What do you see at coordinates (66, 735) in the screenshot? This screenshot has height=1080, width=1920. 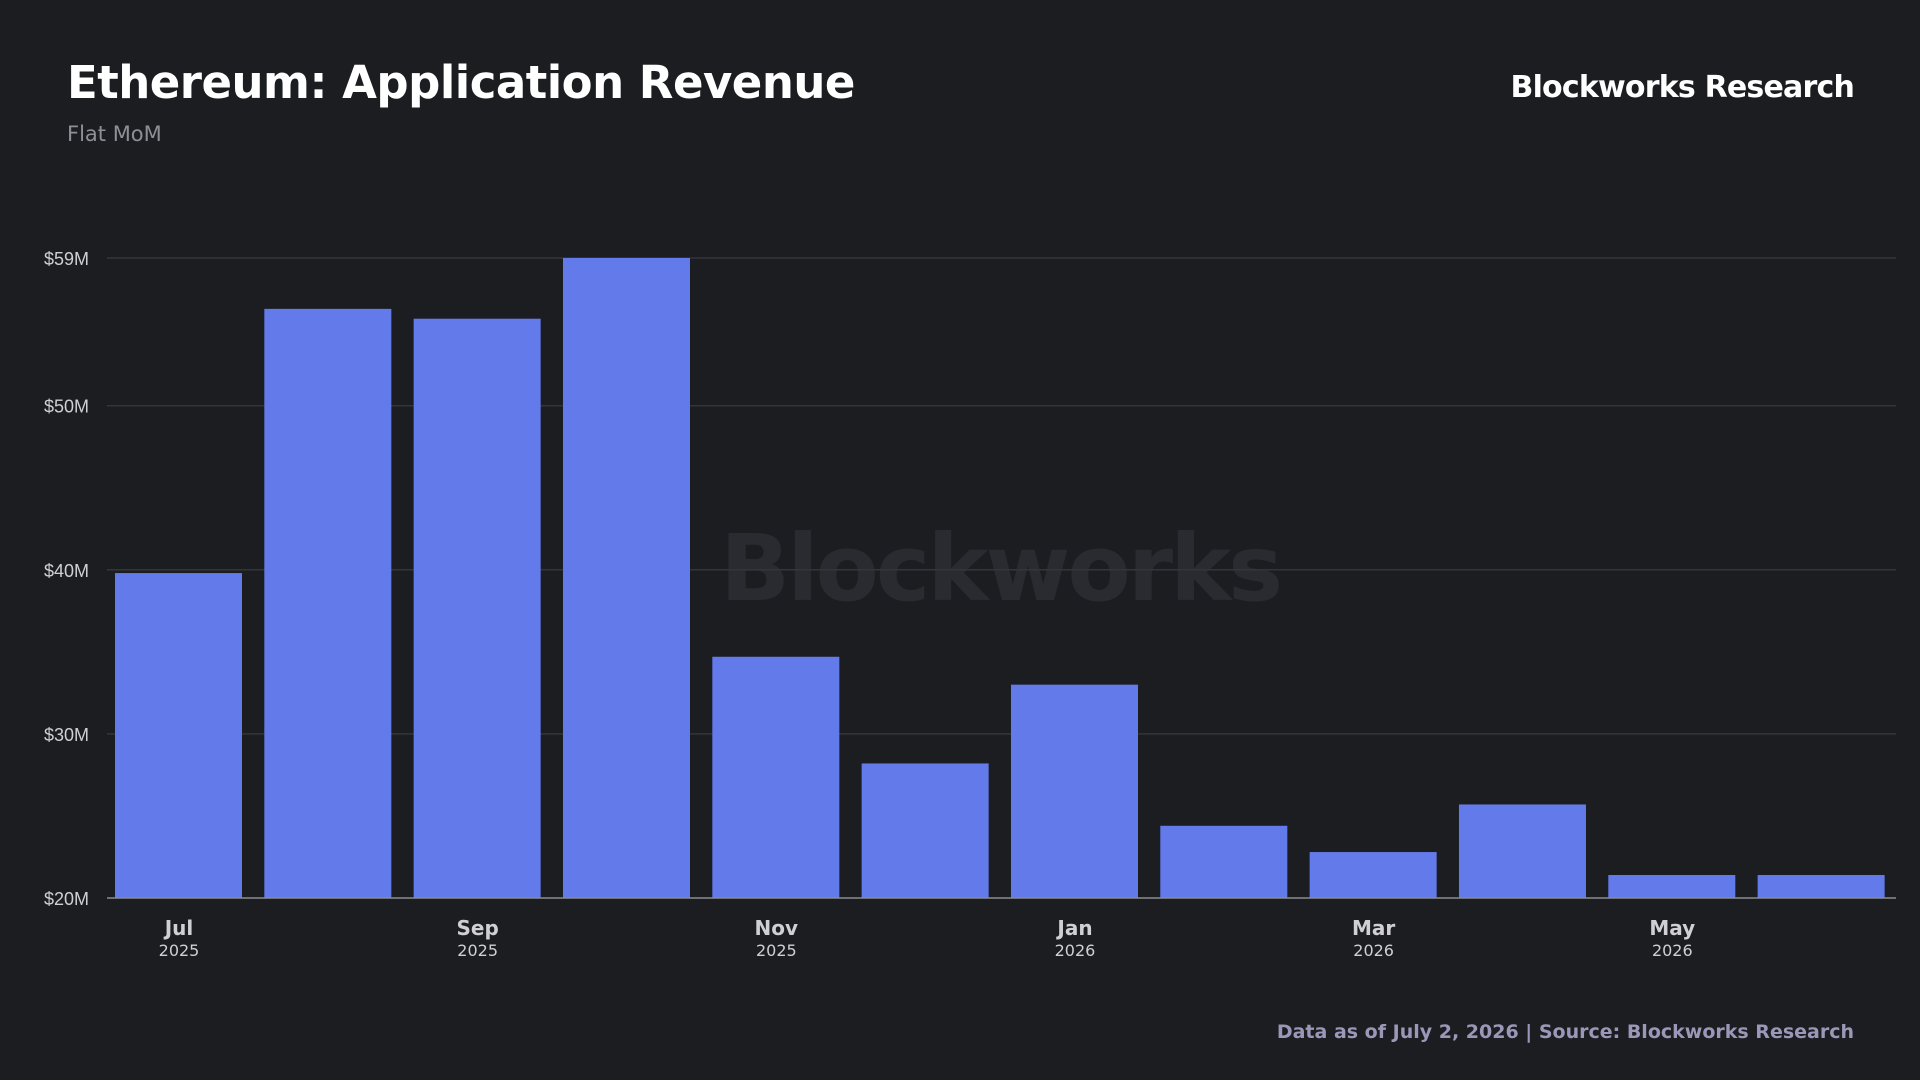 I see `y-tick-label: $30M` at bounding box center [66, 735].